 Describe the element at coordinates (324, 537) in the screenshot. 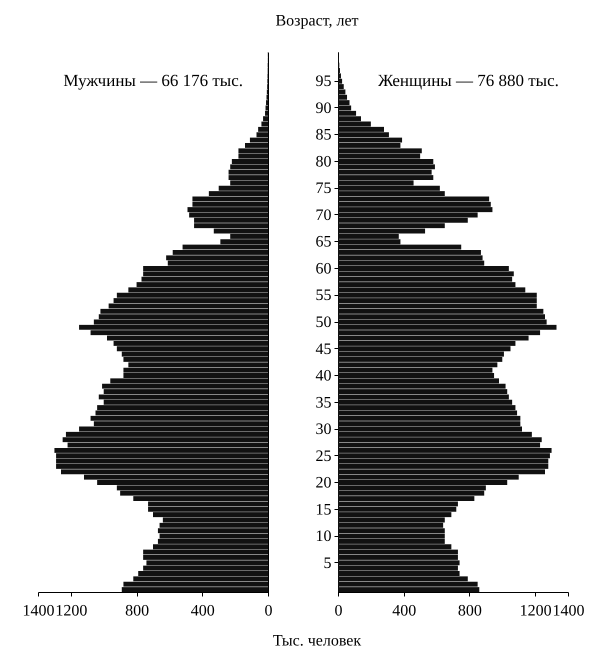

I see `y-tick-label: 10` at that location.